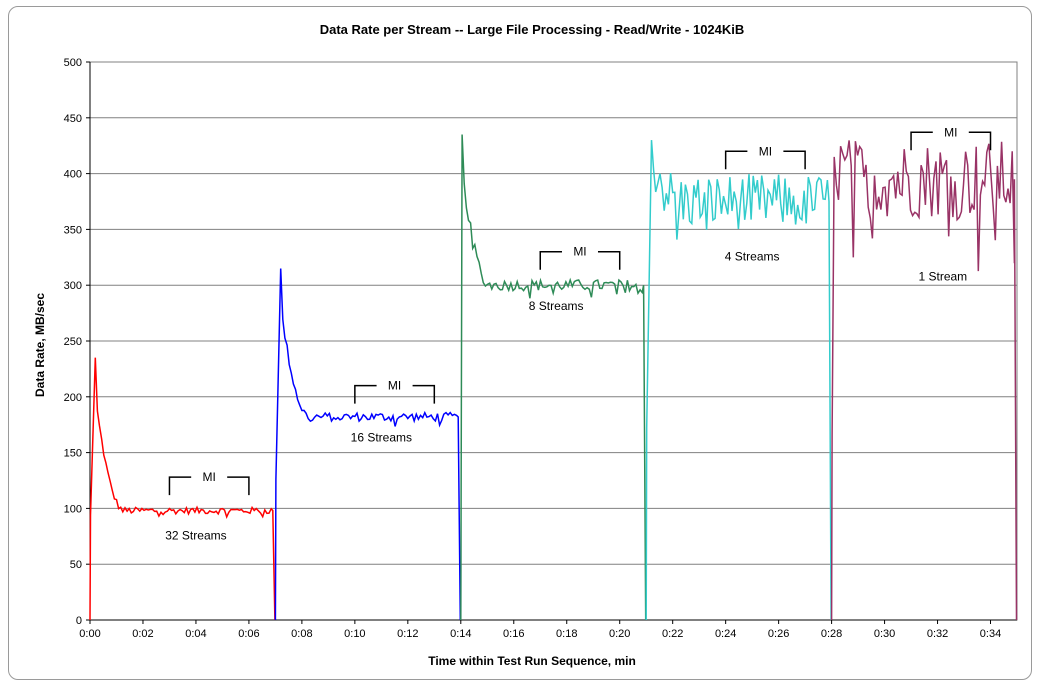  I want to click on x-axis-label: Time within Test Run Sequence, min, so click(532, 661).